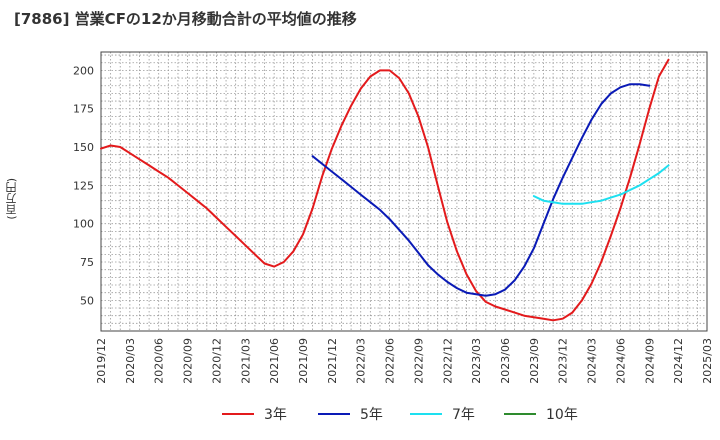  I want to click on x-tick-label: 2024/03, so click(592, 361).